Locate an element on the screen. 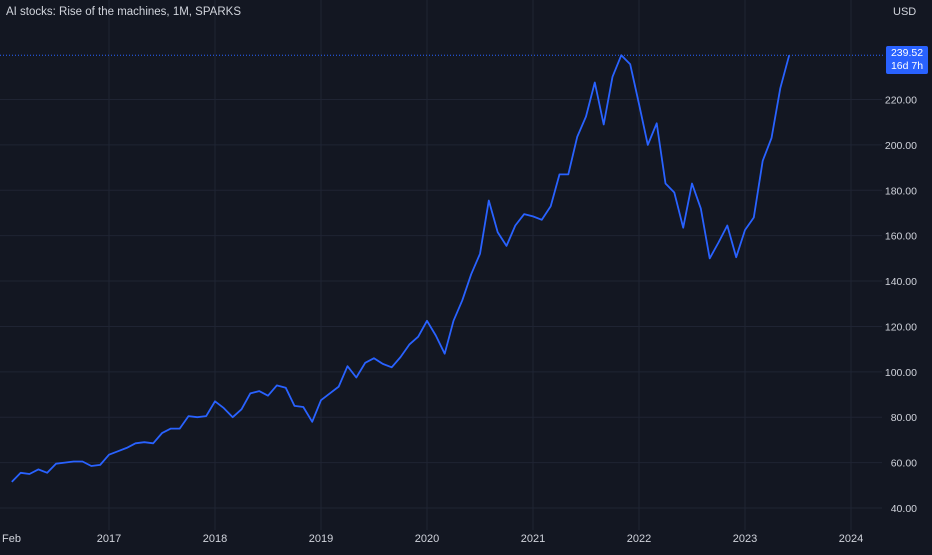  x-tick-label: 2024 is located at coordinates (851, 539).